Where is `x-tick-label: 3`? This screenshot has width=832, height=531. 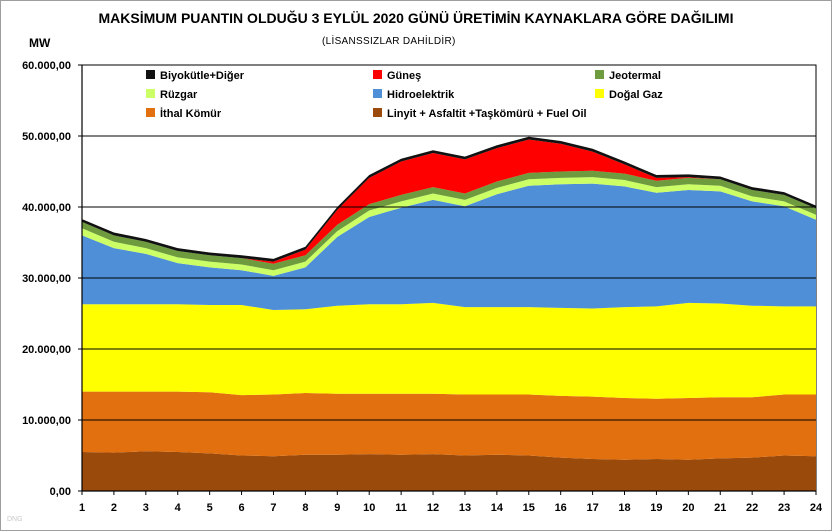 x-tick-label: 3 is located at coordinates (146, 508).